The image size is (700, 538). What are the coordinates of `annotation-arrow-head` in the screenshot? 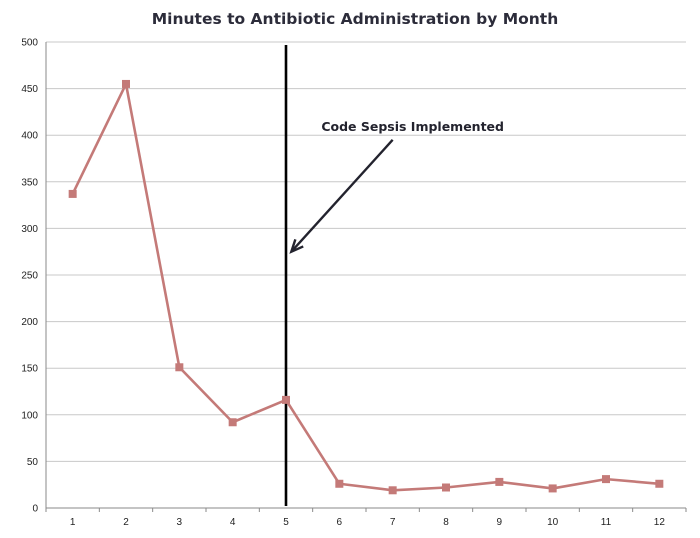 It's located at (296, 246).